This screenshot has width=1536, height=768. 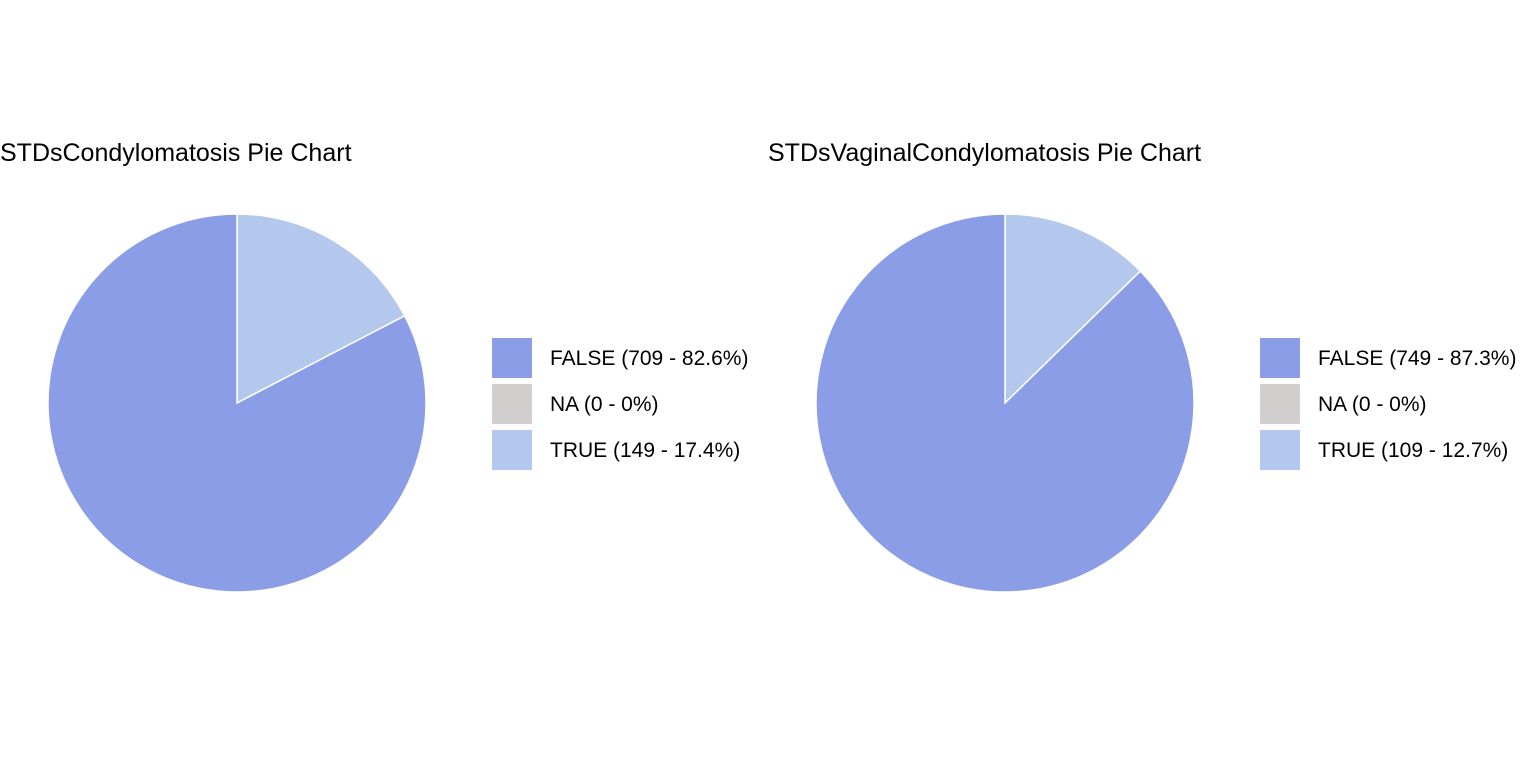 I want to click on legend-label: TRUE (149 - 17.4%), so click(x=645, y=450).